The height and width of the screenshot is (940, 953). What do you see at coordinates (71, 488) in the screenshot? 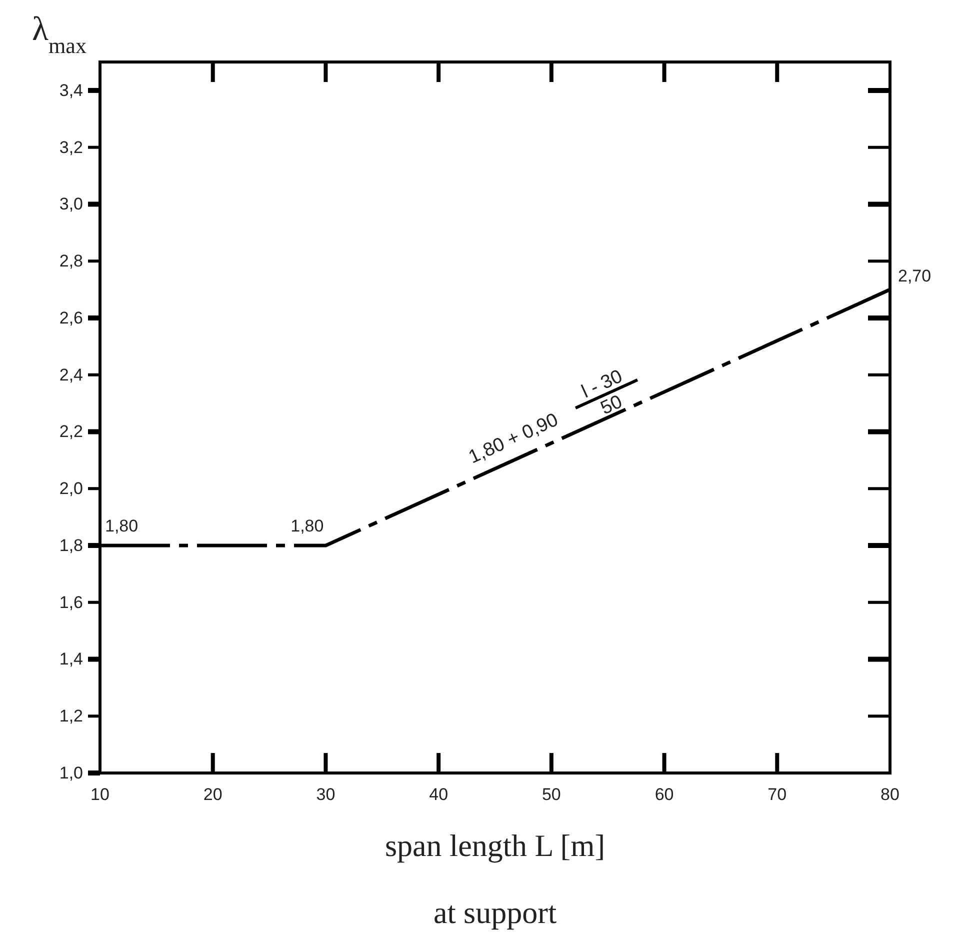
I see `y-tick-label: 2,0` at bounding box center [71, 488].